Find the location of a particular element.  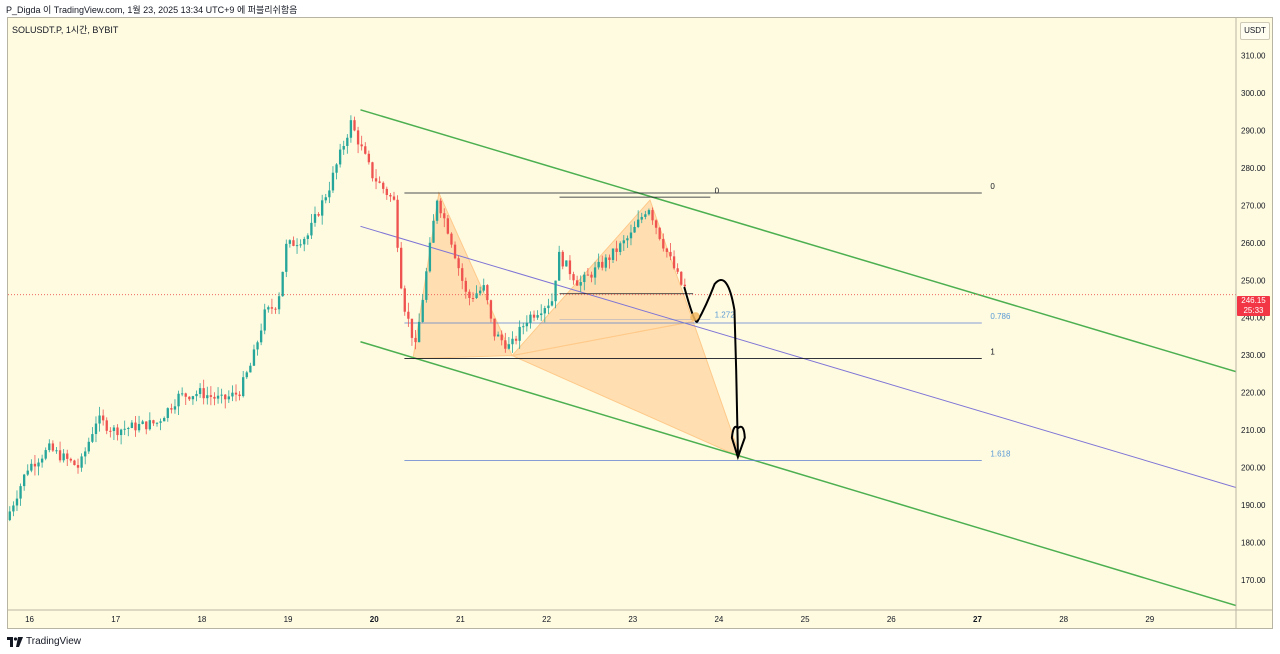

highlight-marker is located at coordinates (695, 316).